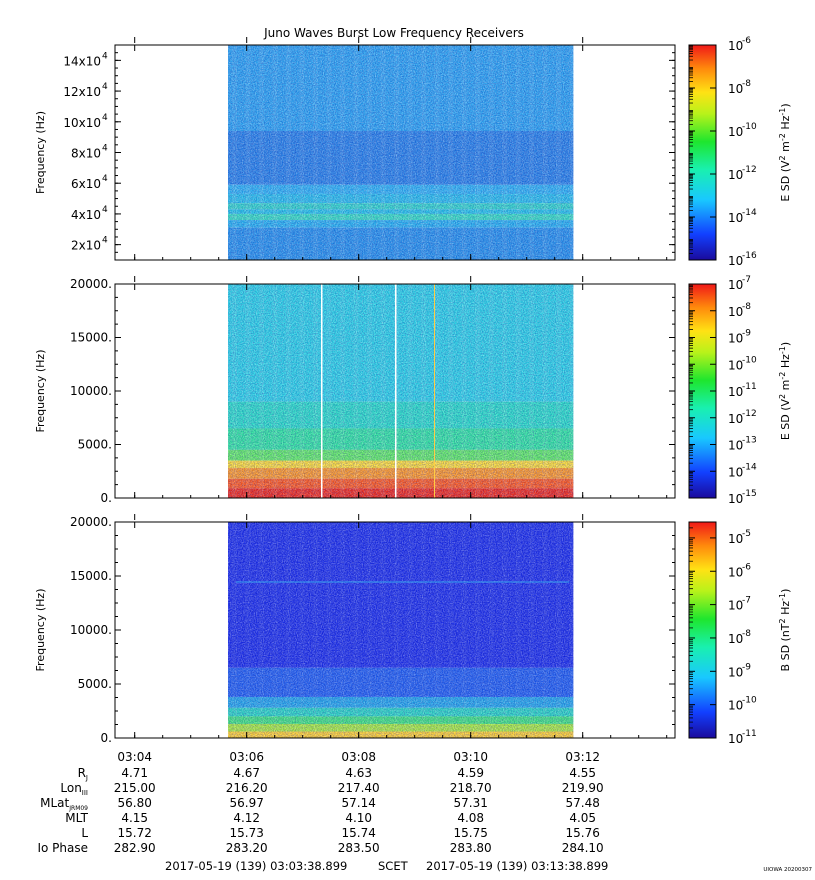 The height and width of the screenshot is (880, 815). I want to click on y-tick-label: 0., so click(106, 738).